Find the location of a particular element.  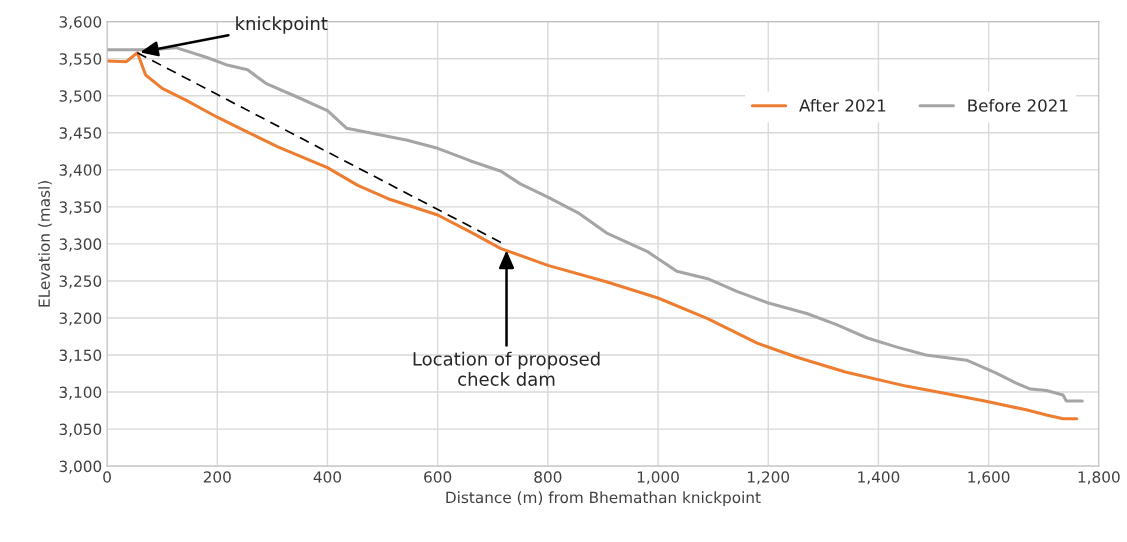

x-tick-label: 0 is located at coordinates (107, 477).